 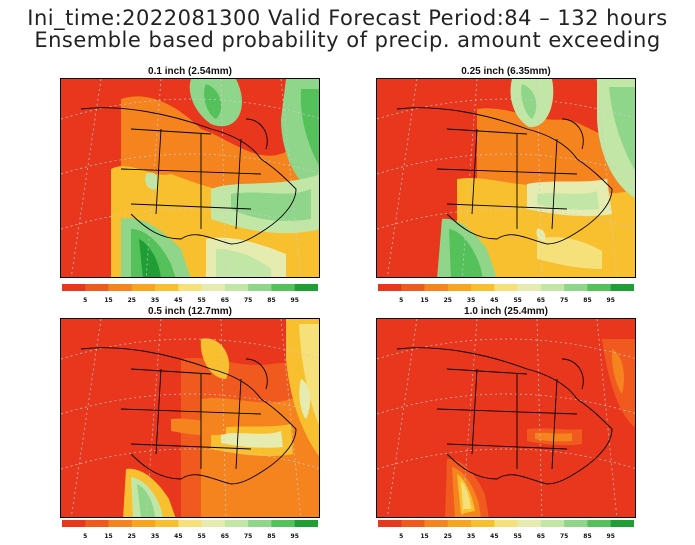 What do you see at coordinates (506, 530) in the screenshot?
I see `colorbar-1.0-inch: 5 15 25 35 45 55 65 75 85 95` at bounding box center [506, 530].